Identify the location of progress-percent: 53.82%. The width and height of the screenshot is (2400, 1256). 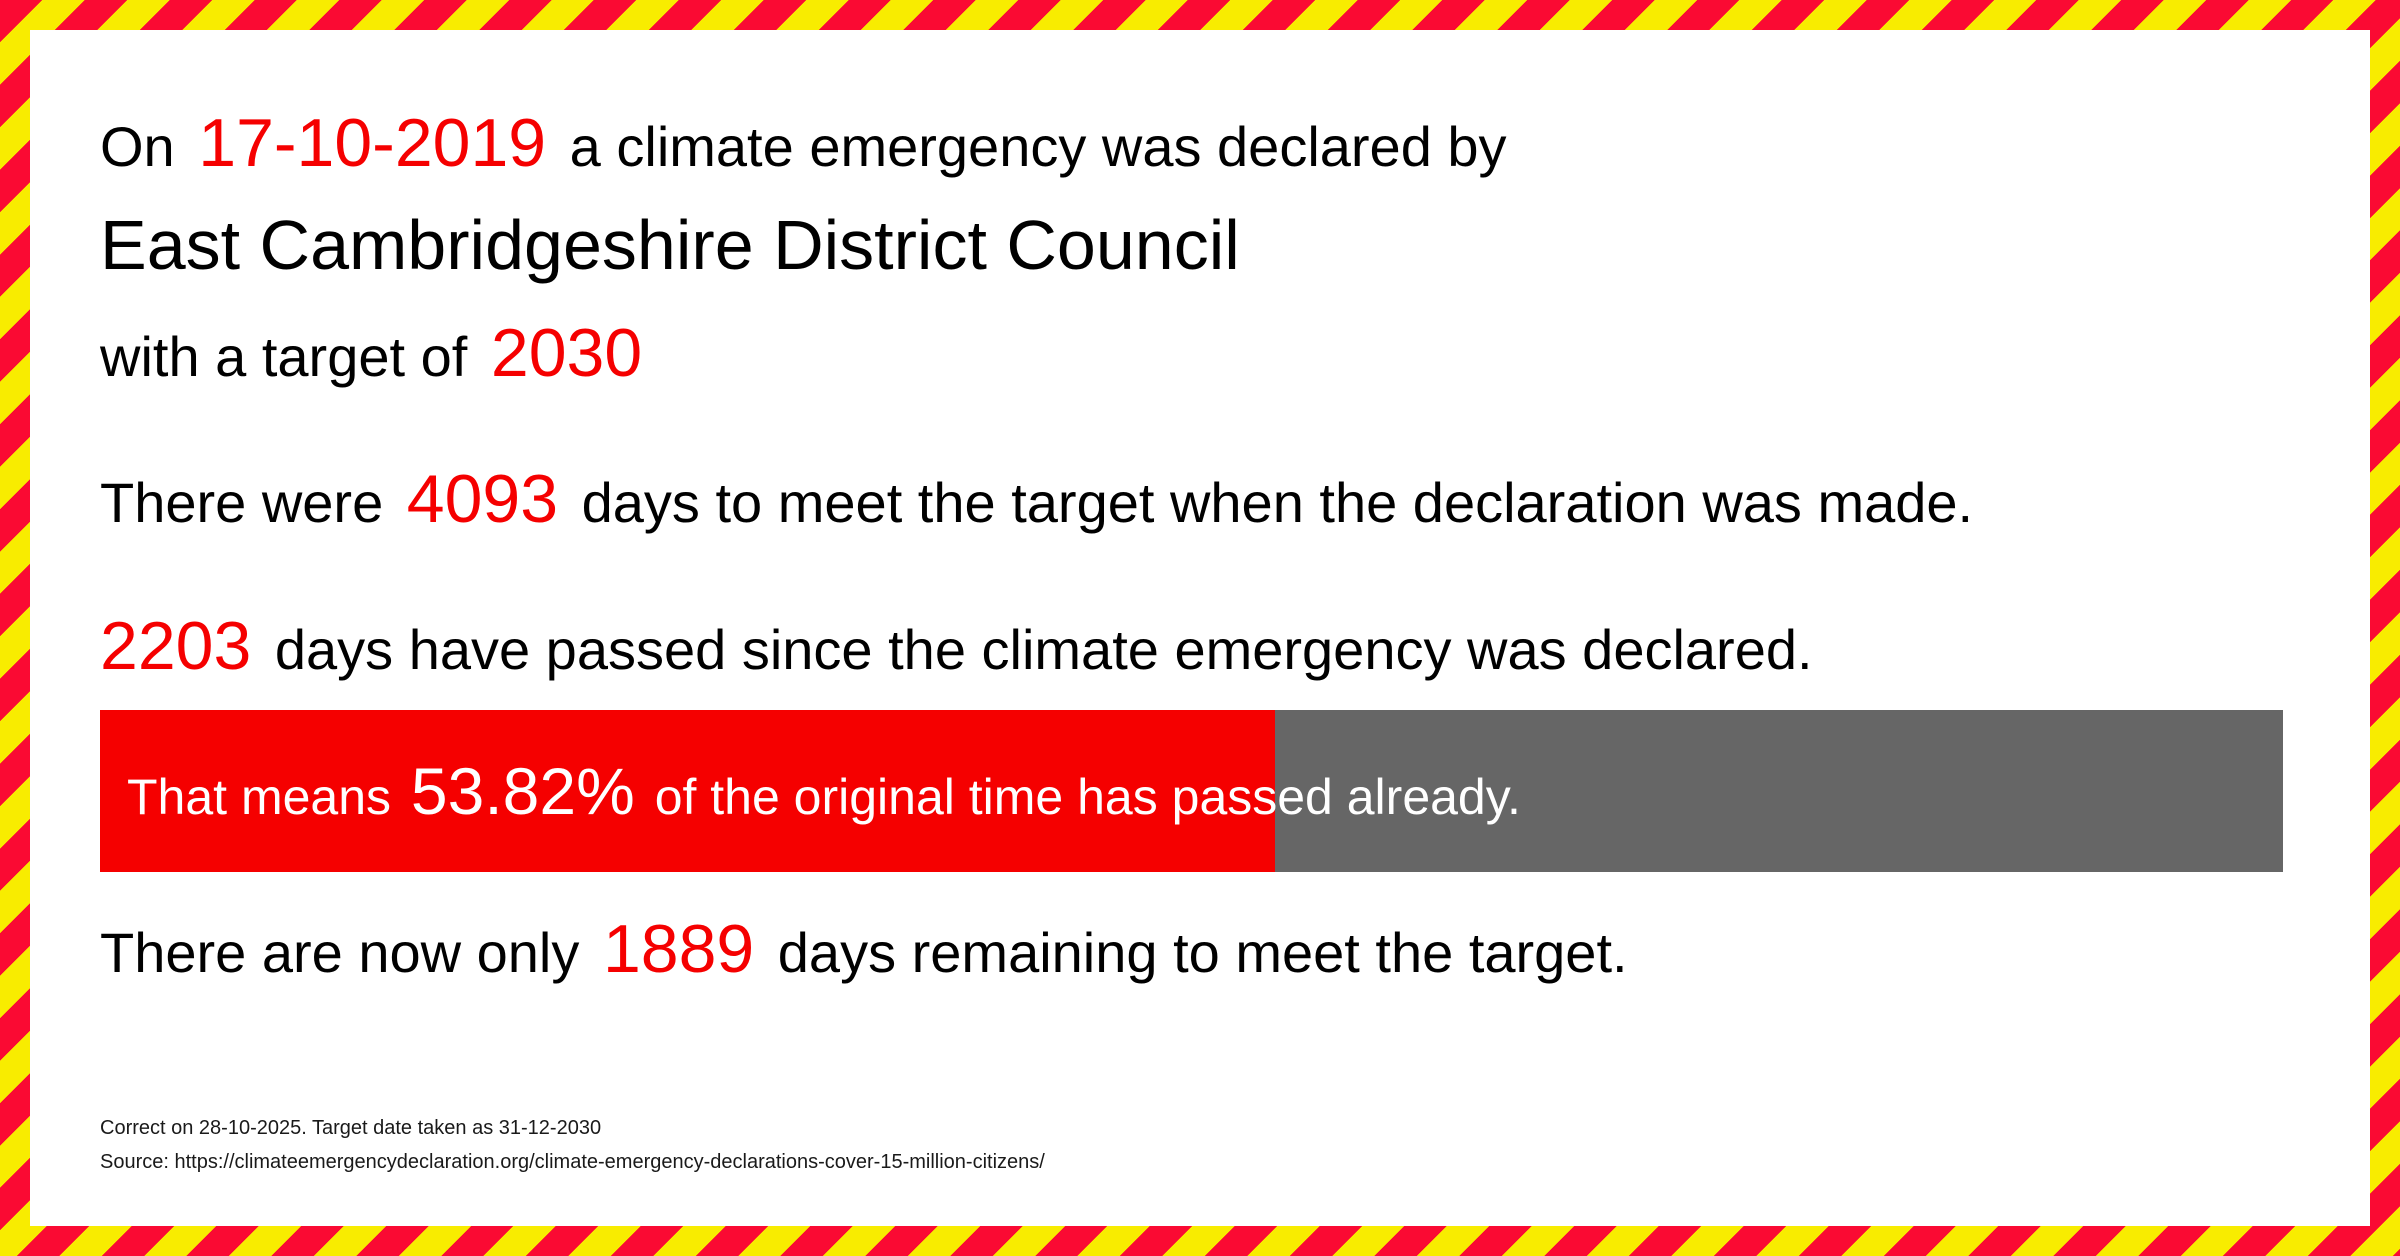
(522, 791).